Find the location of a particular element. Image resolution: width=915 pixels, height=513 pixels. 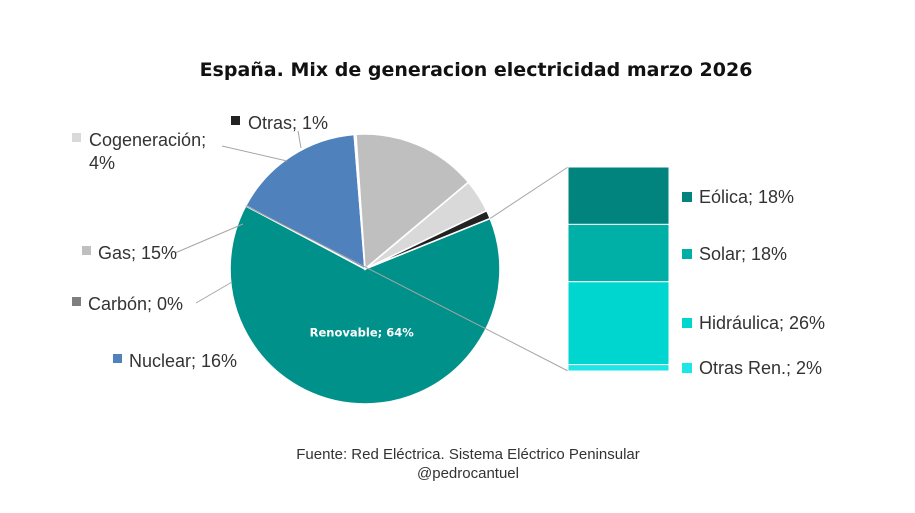

legend-marker-cogeneracion is located at coordinates (76, 137).